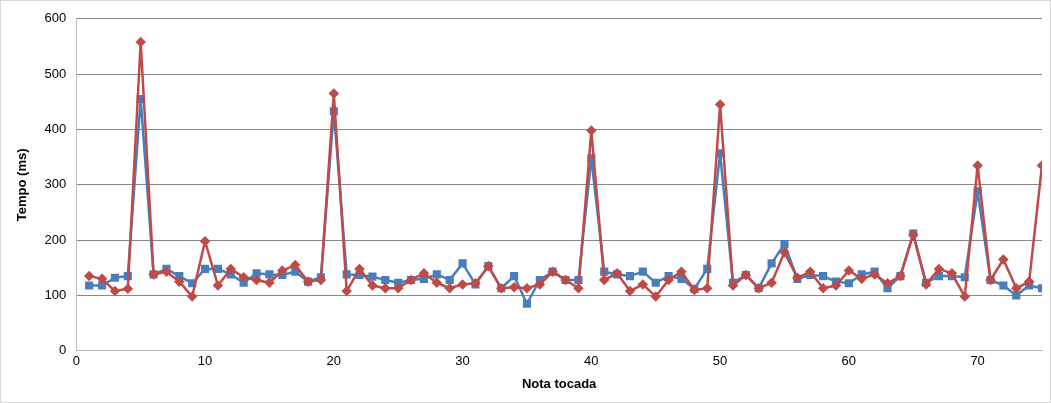 This screenshot has width=1051, height=403. Describe the element at coordinates (55, 239) in the screenshot. I see `y-tick-label: 200` at that location.